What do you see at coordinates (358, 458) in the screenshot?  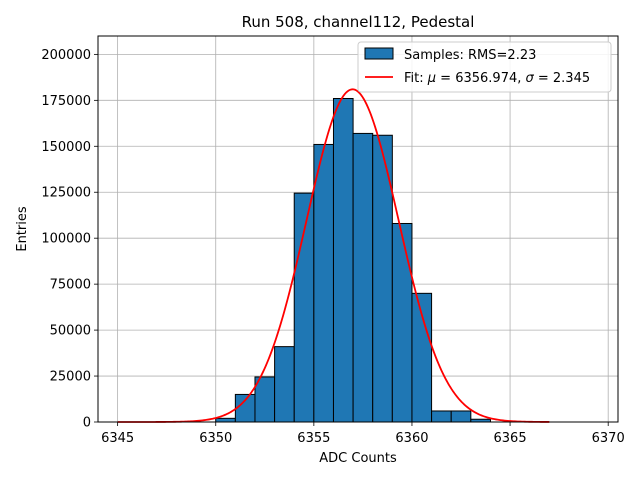 I see `x-axis-label: ADC Counts` at bounding box center [358, 458].